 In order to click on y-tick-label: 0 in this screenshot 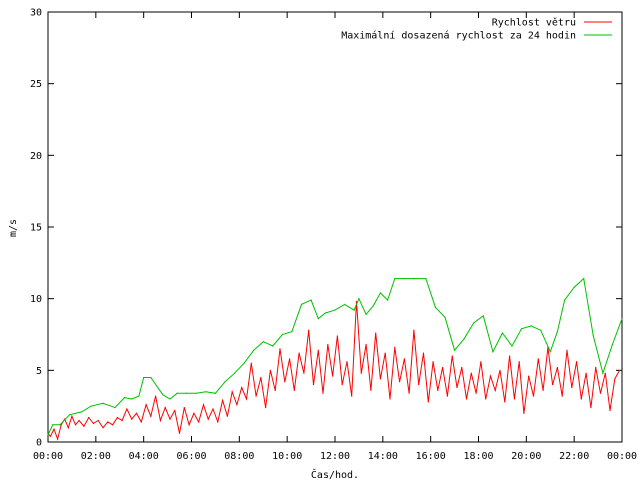, I will do `click(39, 443)`.